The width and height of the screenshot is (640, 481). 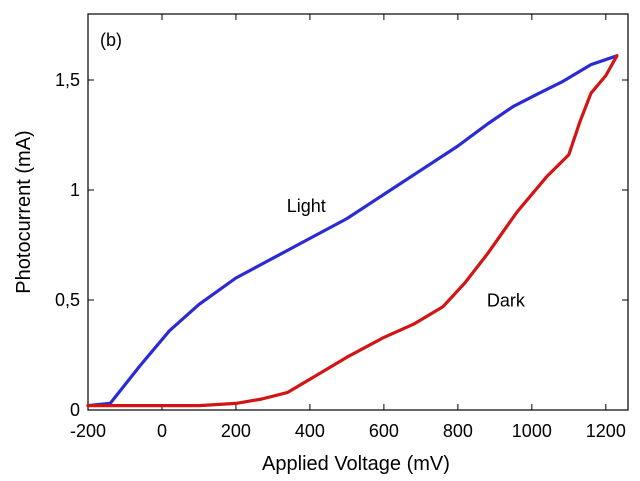 What do you see at coordinates (356, 464) in the screenshot?
I see `x-axis-title: Applied Voltage (mV)` at bounding box center [356, 464].